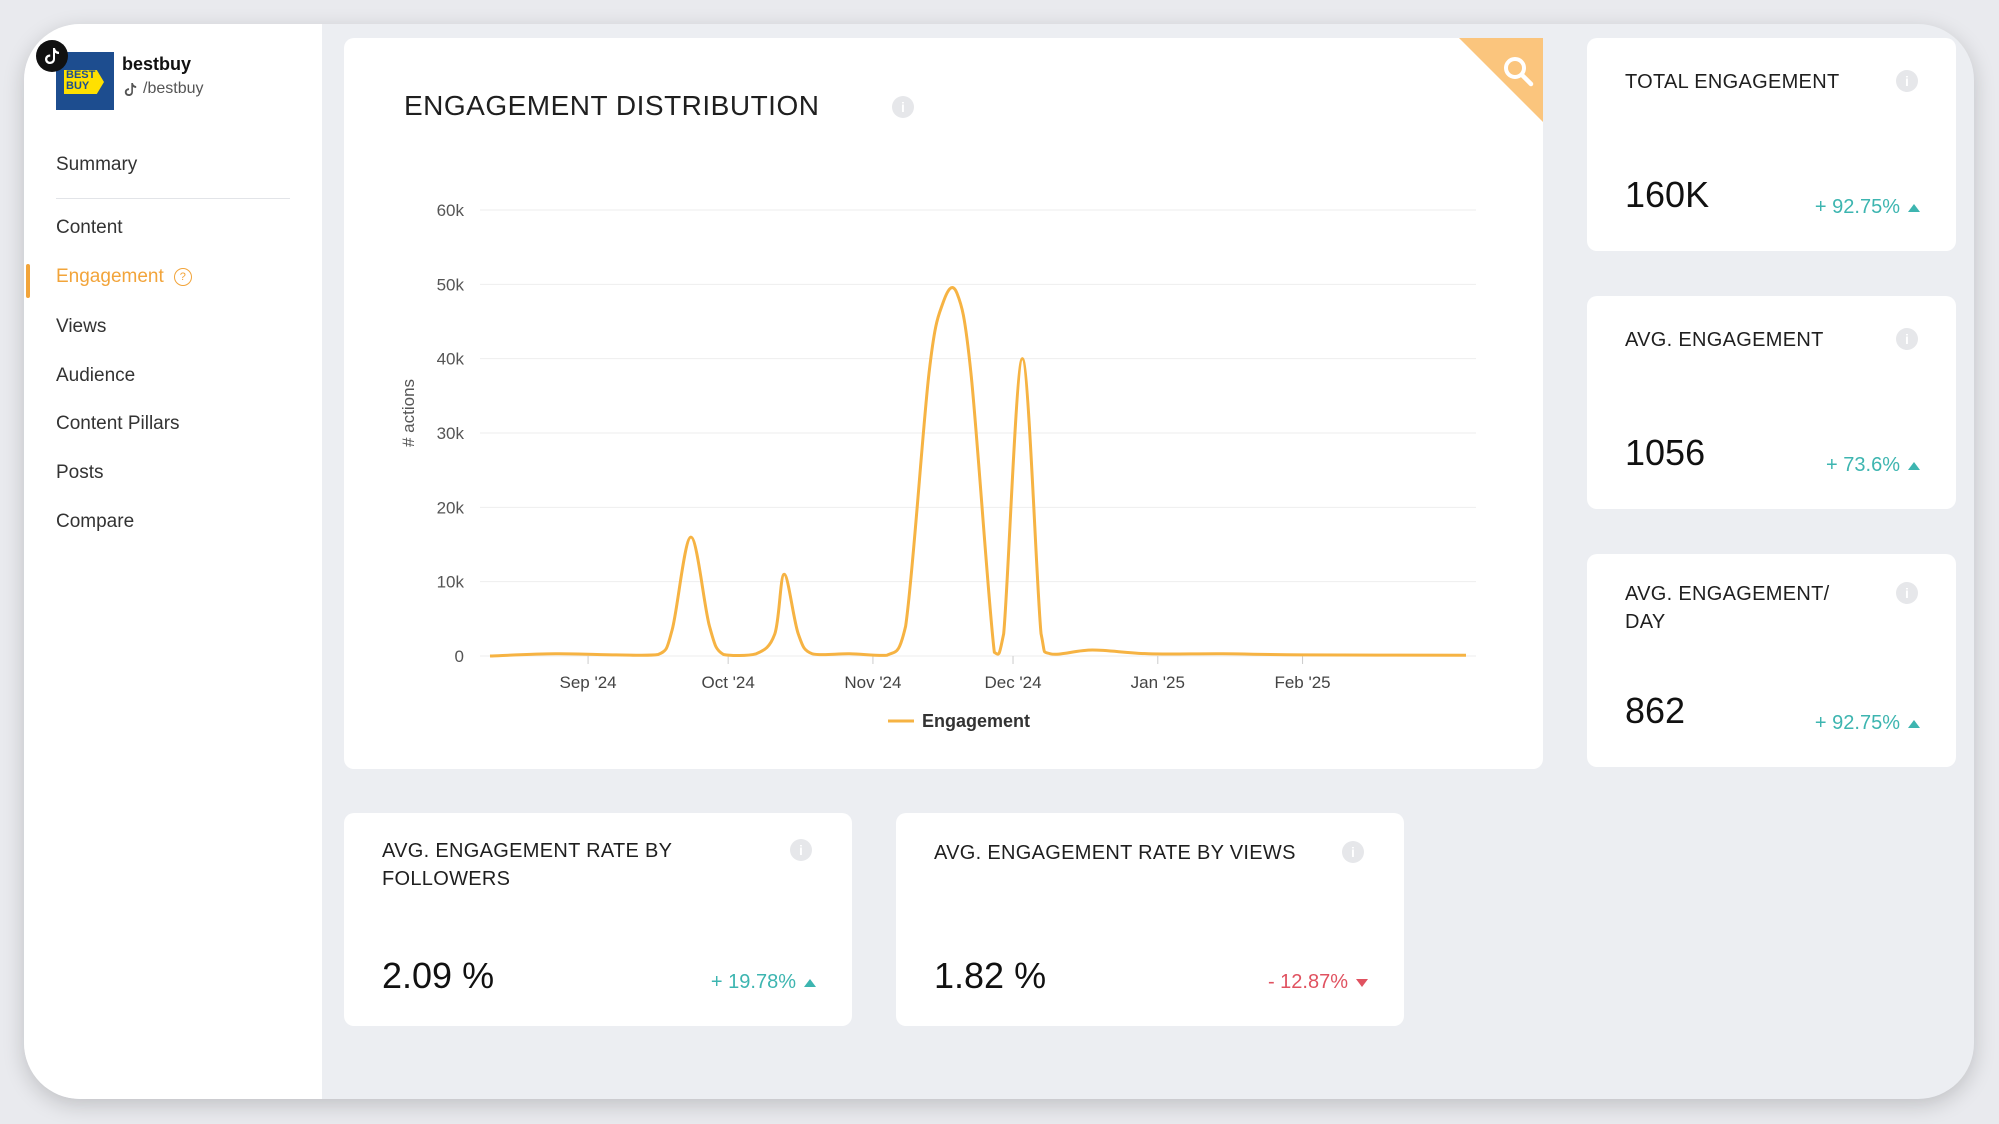 This screenshot has width=1999, height=1124. Describe the element at coordinates (1158, 682) in the screenshot. I see `x-tick-label: Jan '25` at that location.